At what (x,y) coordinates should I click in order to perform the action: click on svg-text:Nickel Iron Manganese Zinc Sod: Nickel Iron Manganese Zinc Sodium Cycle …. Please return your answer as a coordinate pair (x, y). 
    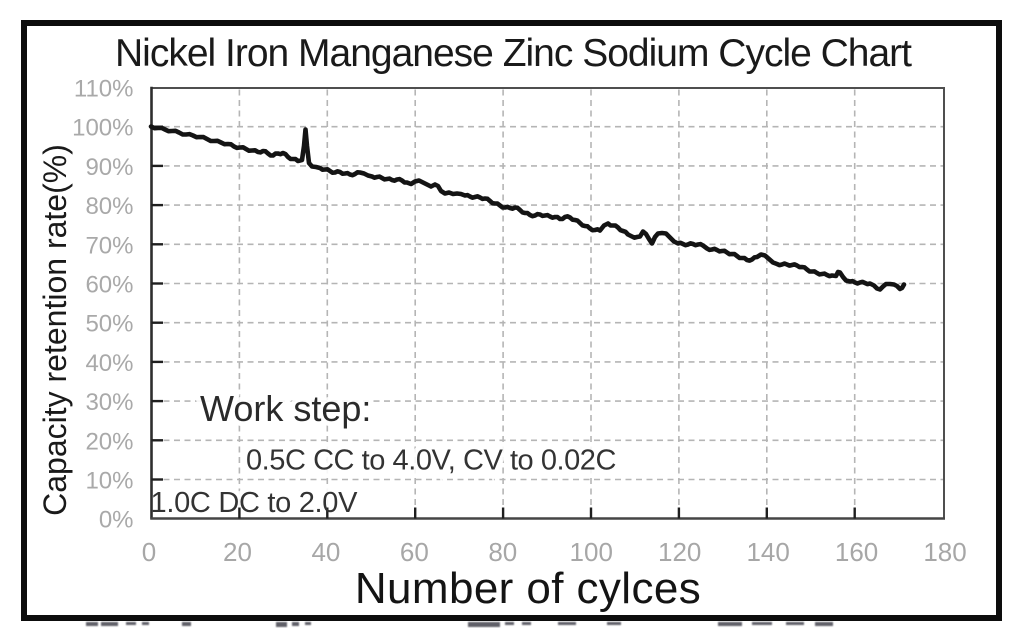
    Looking at the image, I should click on (513, 53).